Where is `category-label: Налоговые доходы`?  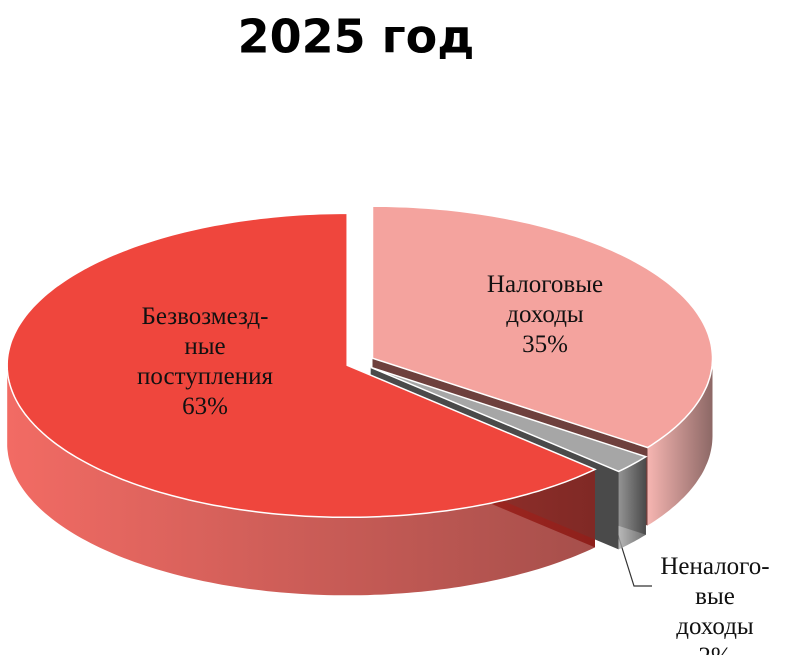 category-label: Налоговые доходы is located at coordinates (545, 299).